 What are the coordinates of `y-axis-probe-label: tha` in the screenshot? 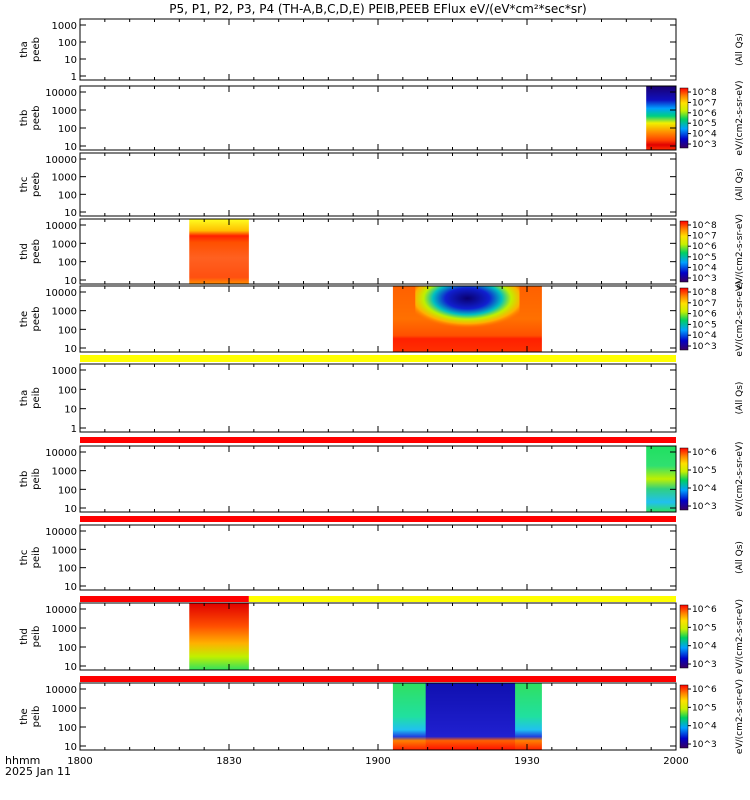 It's located at (24, 49).